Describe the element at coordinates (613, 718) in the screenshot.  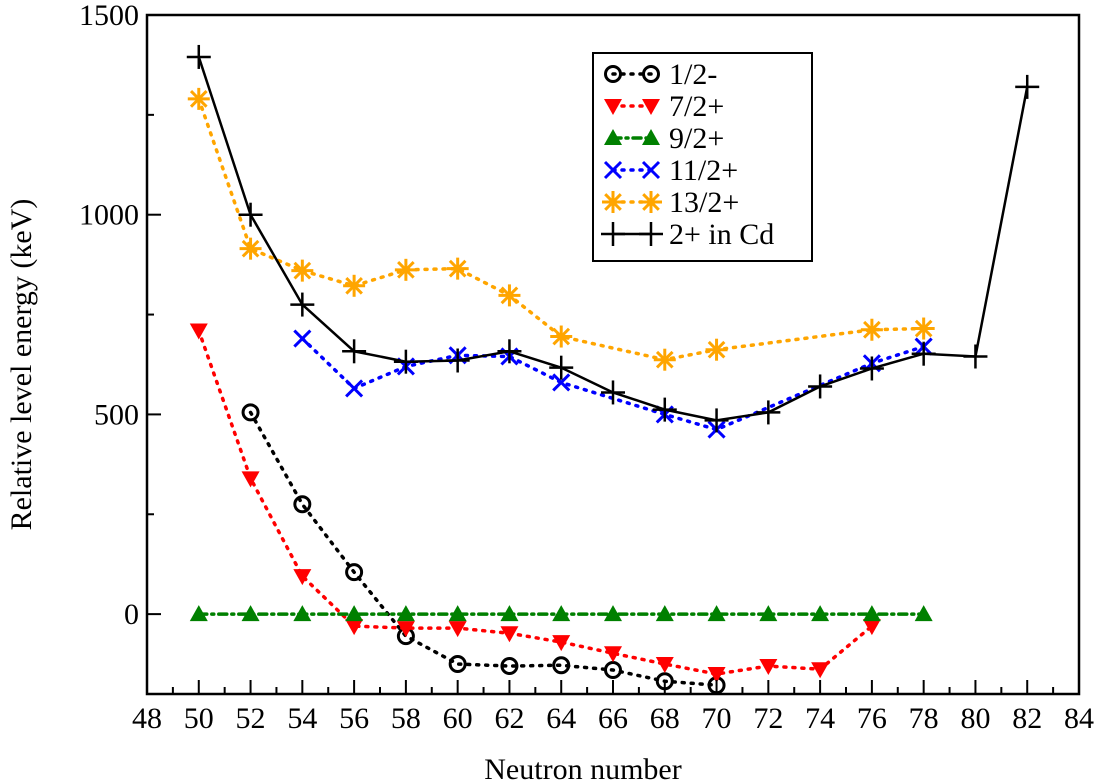
I see `x-tick-label: 66` at that location.